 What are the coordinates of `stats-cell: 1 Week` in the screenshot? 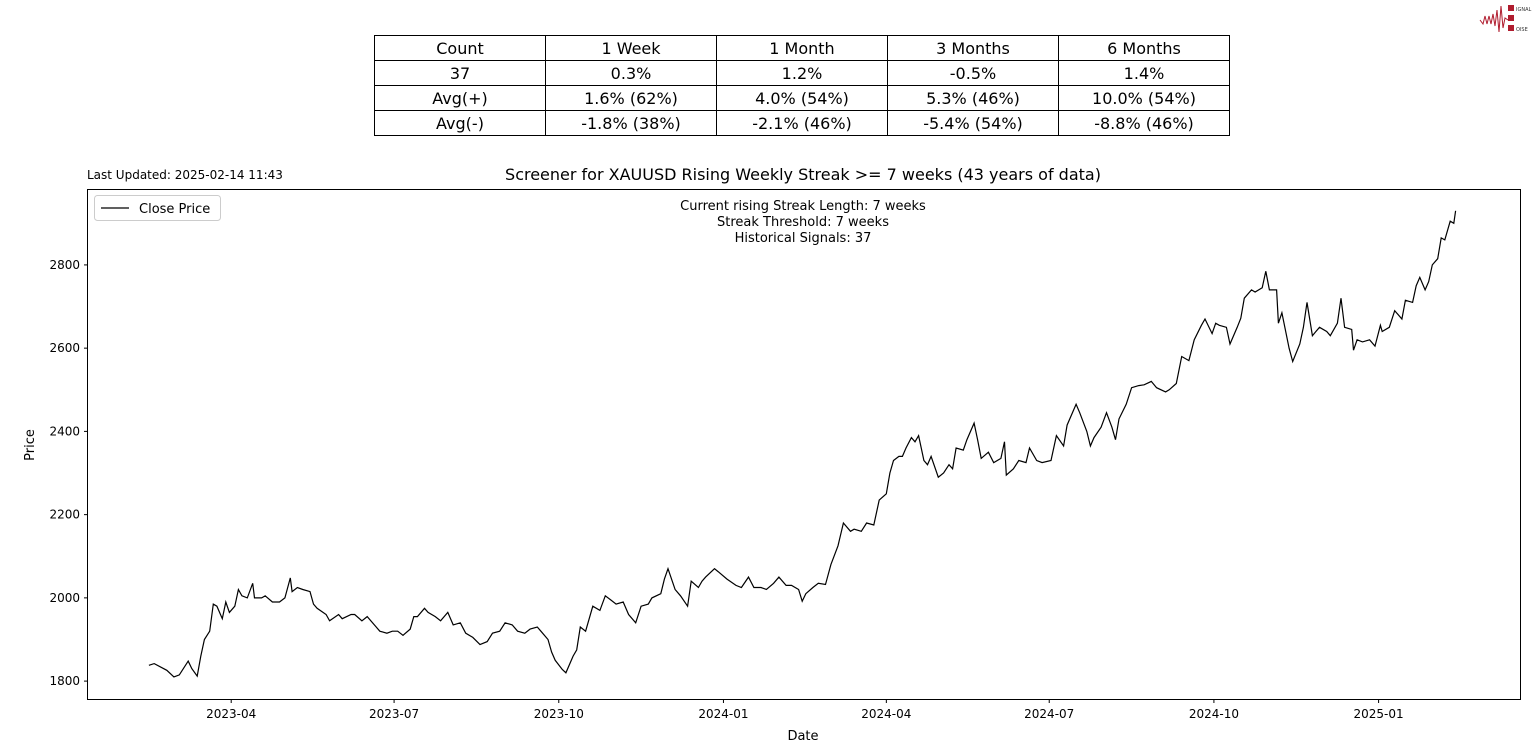 It's located at (631, 48).